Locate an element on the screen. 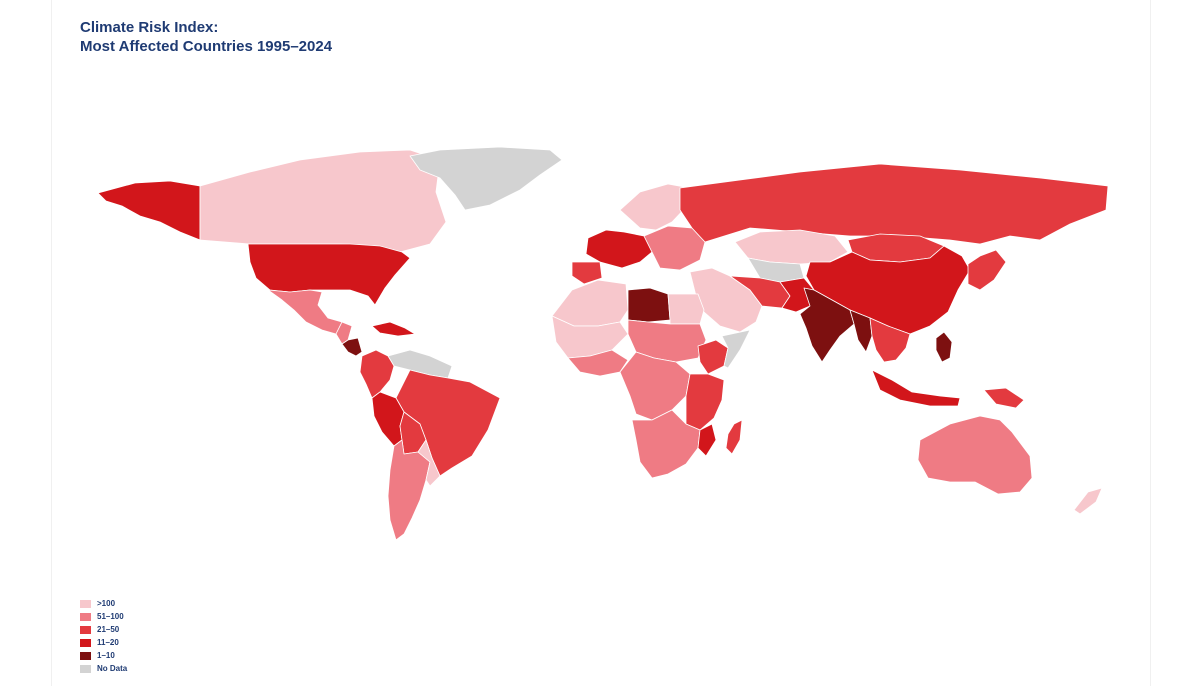 This screenshot has height=686, width=1200. region-india is located at coordinates (827, 325).